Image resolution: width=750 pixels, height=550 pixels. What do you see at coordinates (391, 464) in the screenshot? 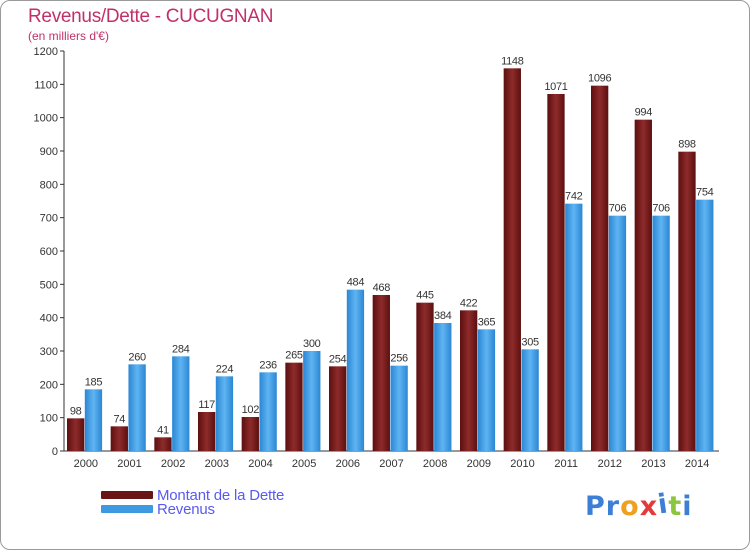
I see `x-tick-label: 2007` at bounding box center [391, 464].